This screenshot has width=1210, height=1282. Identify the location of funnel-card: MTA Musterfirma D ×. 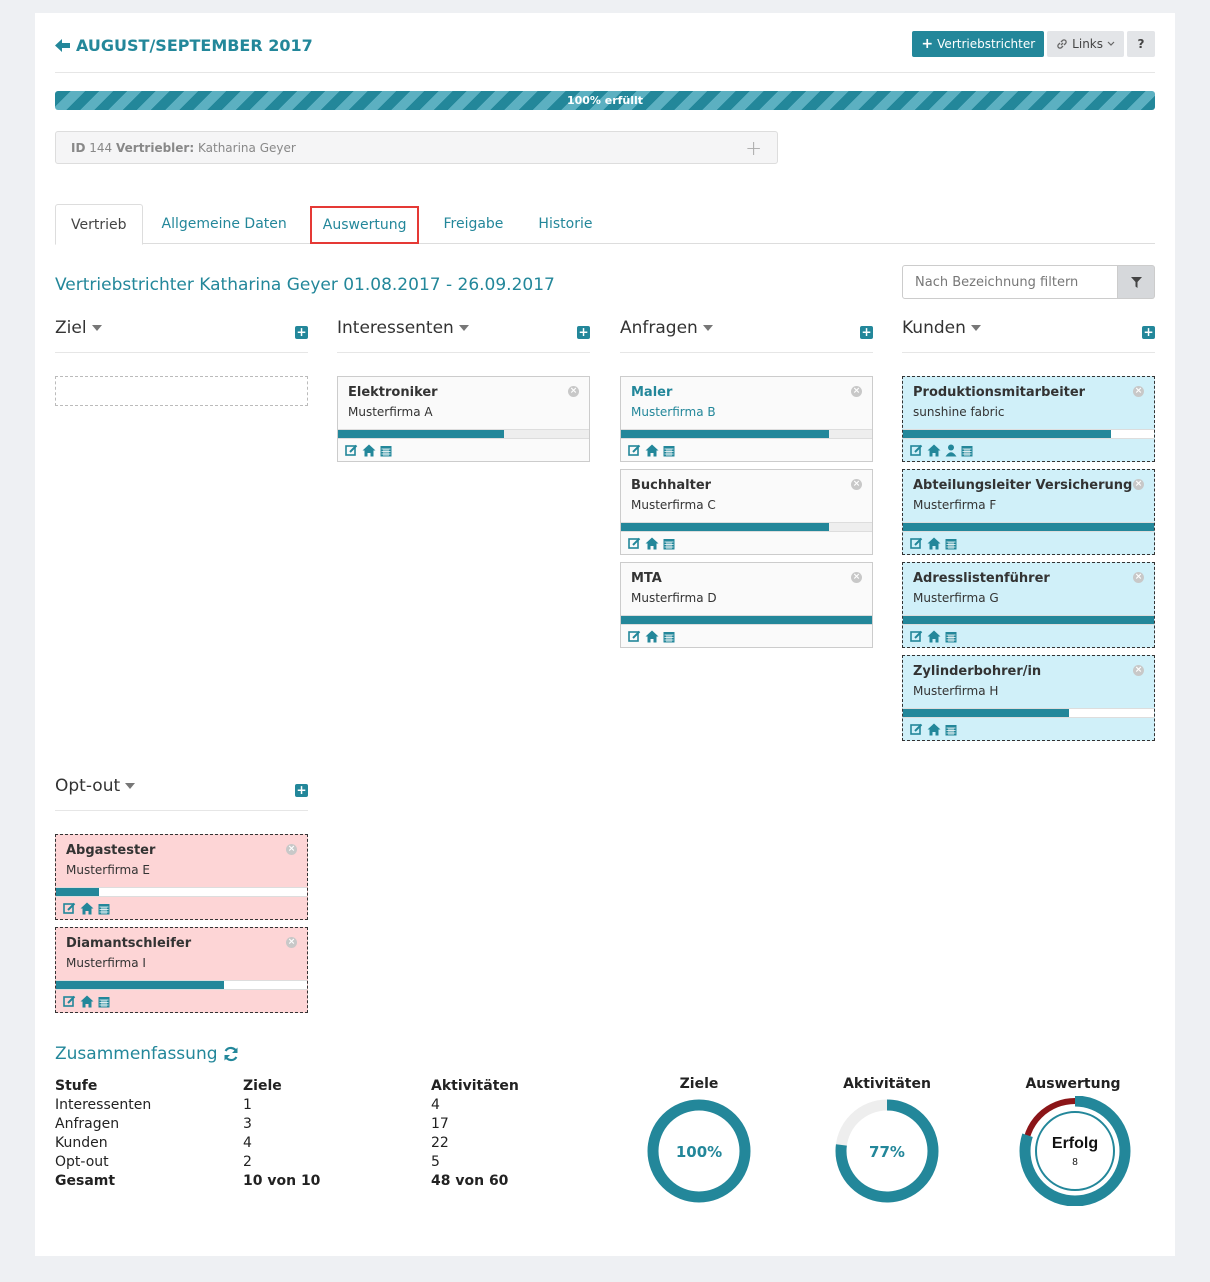
(746, 605).